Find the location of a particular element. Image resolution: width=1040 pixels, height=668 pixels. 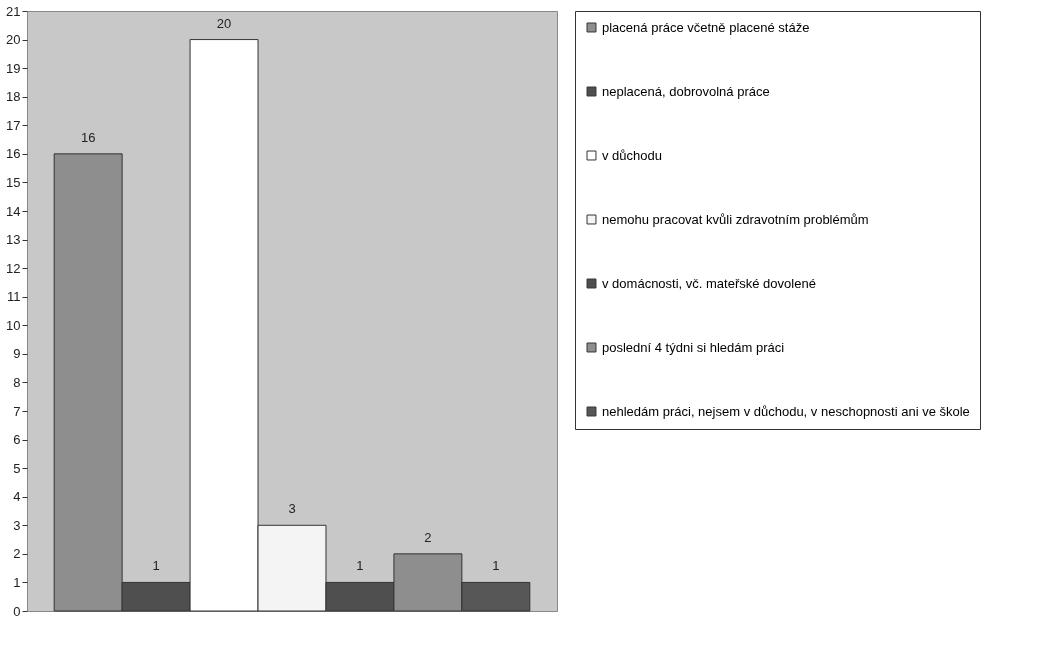

legend-label: poslední 4 týdni si hledám práci is located at coordinates (693, 347).